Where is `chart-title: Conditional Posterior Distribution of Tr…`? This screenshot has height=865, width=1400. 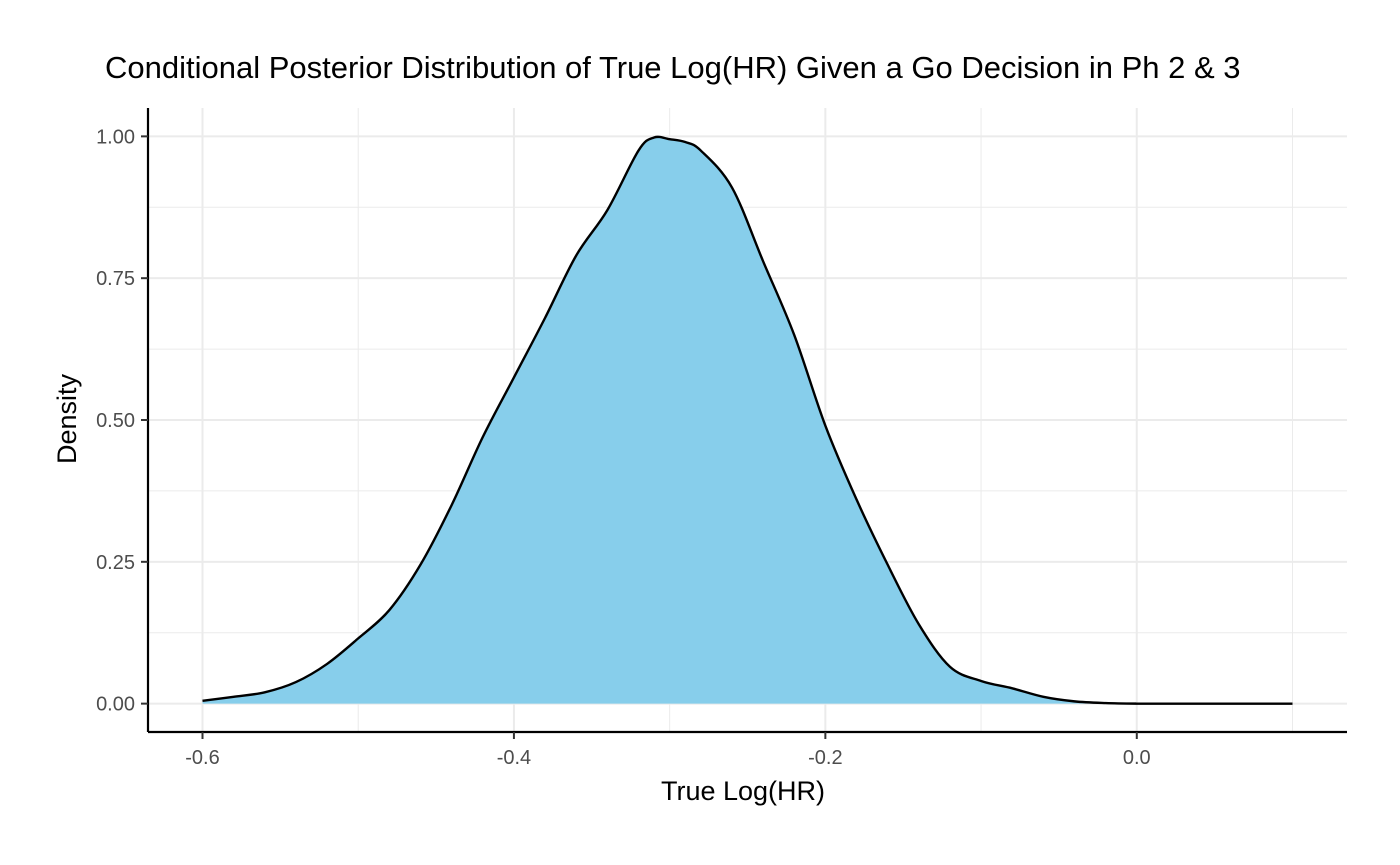 chart-title: Conditional Posterior Distribution of Tr… is located at coordinates (672, 67).